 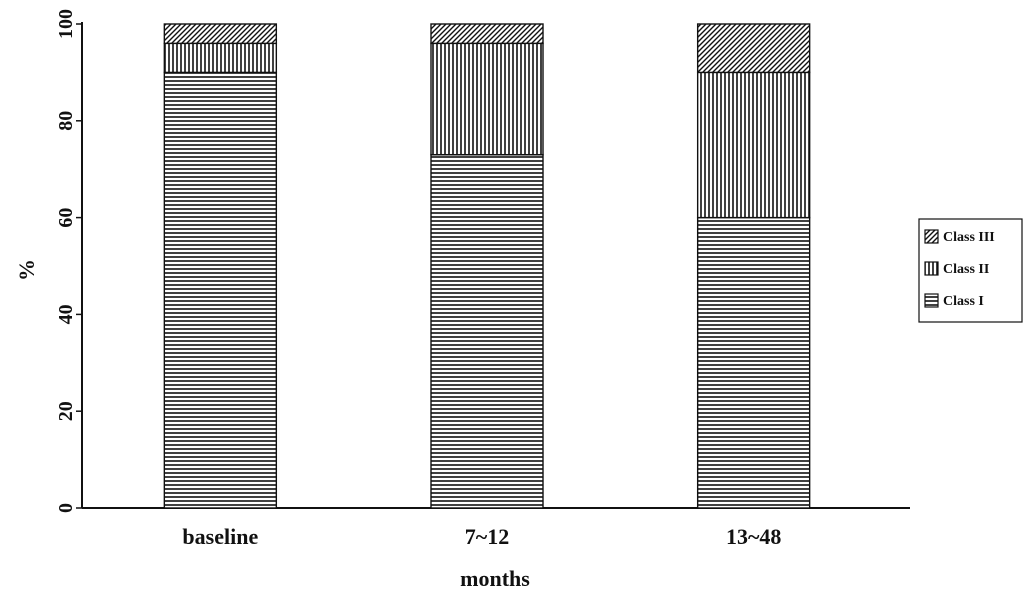 What do you see at coordinates (66, 24) in the screenshot?
I see `y-tick-label: 100` at bounding box center [66, 24].